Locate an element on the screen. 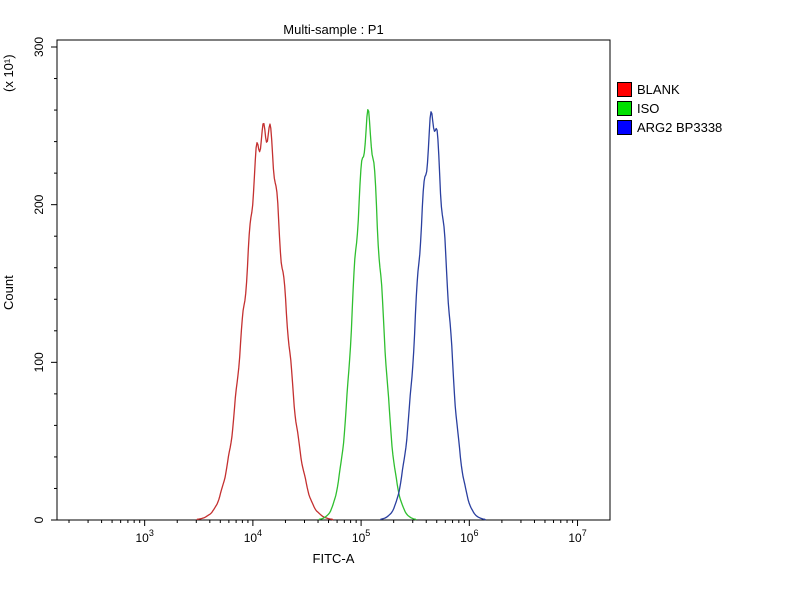  legend-row: ISO is located at coordinates (669, 108).